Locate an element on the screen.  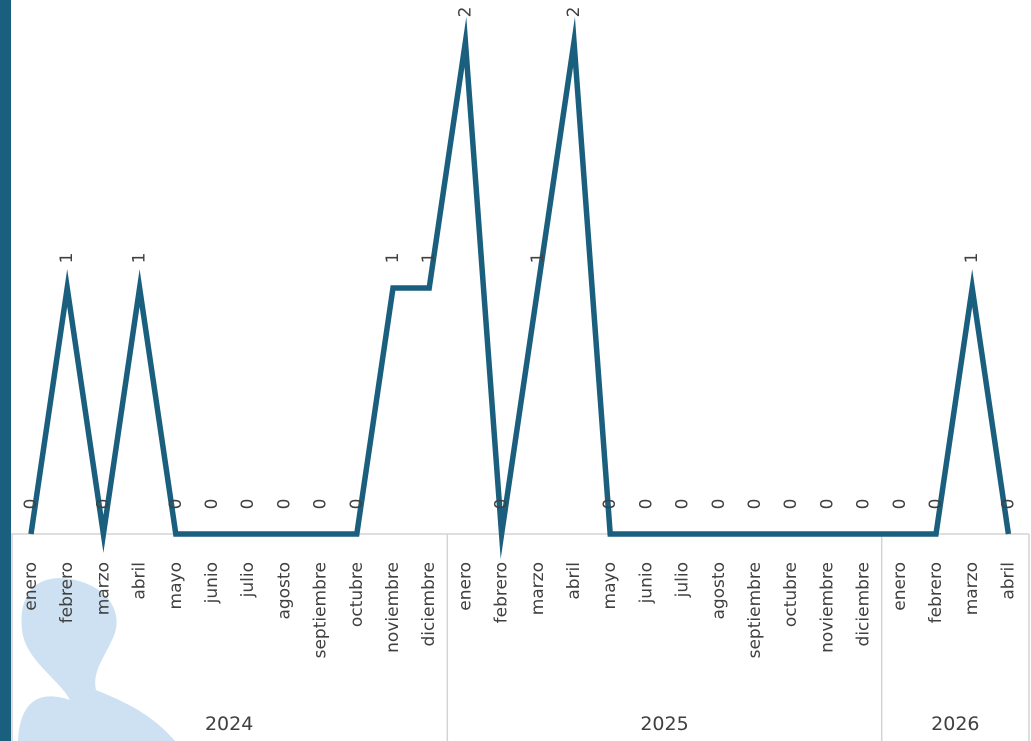
year-label: 2026 is located at coordinates (955, 724).